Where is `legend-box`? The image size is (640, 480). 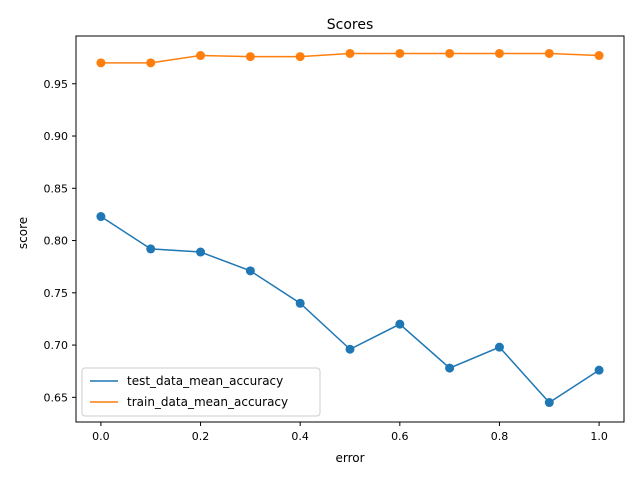 legend-box is located at coordinates (201, 392).